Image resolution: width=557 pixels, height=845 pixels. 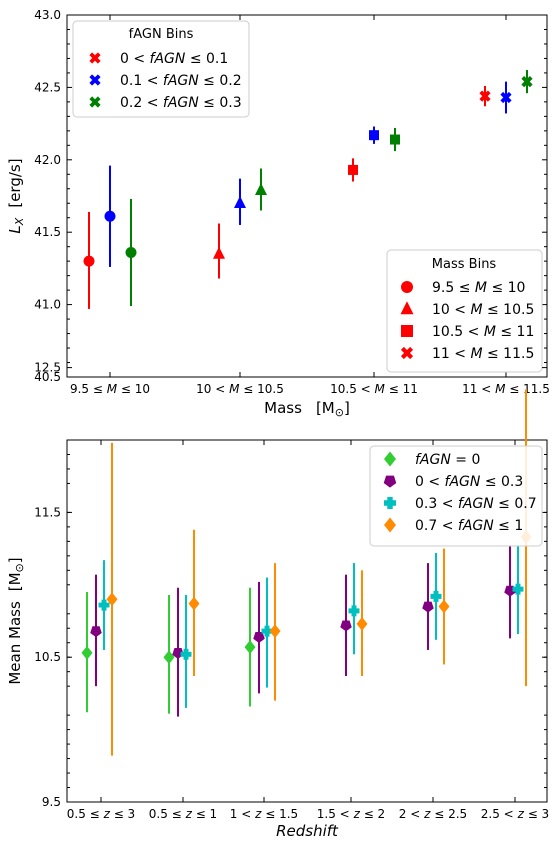 What do you see at coordinates (47, 368) in the screenshot?
I see `y-tick-label: 12.5` at bounding box center [47, 368].